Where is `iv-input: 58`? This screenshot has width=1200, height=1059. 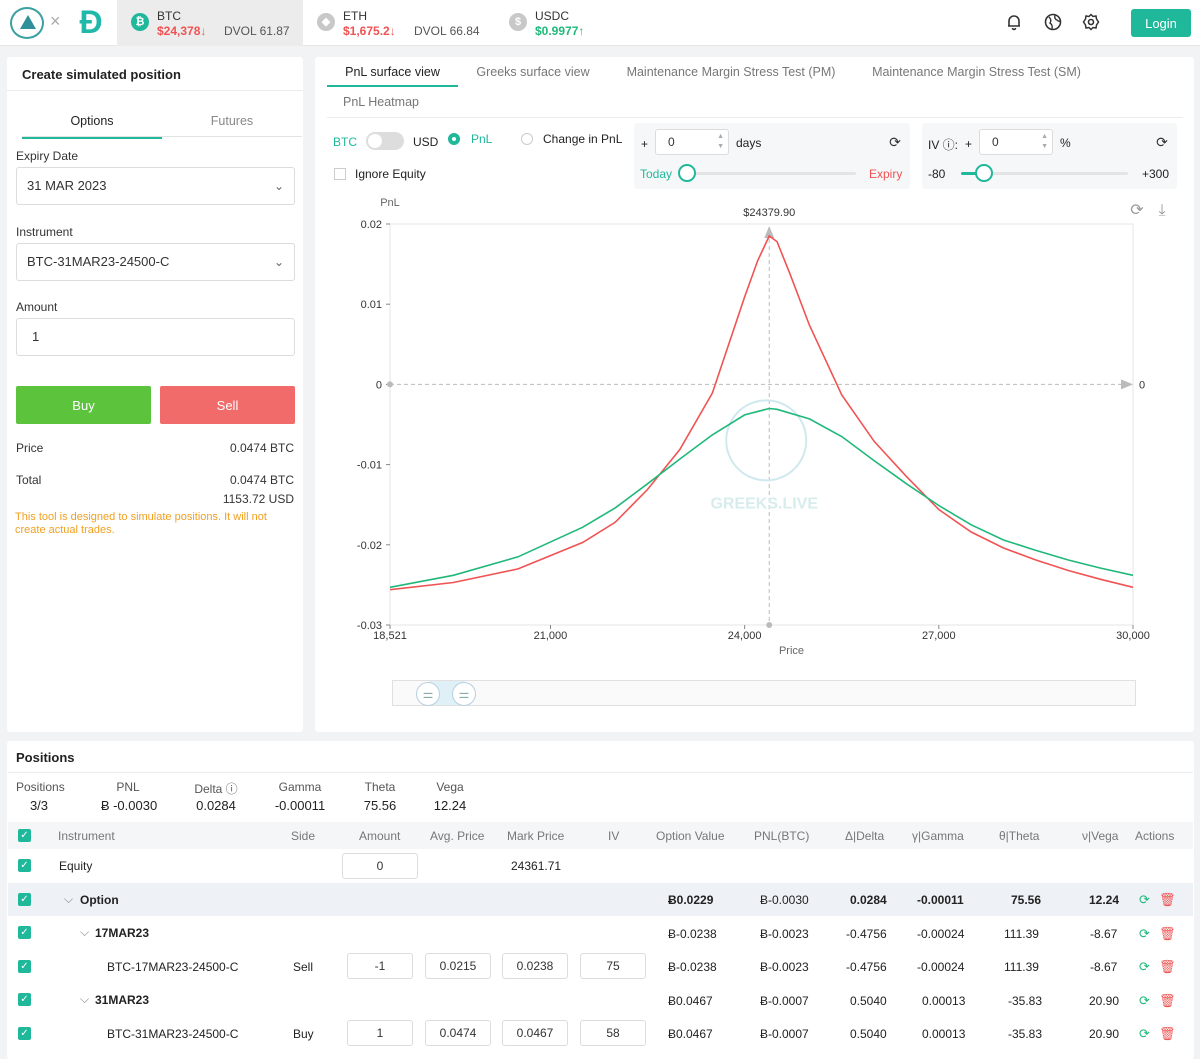
iv-input: 58 is located at coordinates (613, 1033).